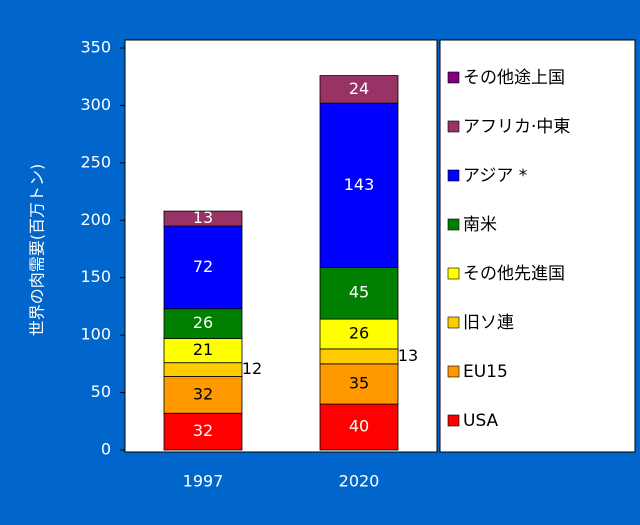 This screenshot has width=640, height=525. I want to click on y-tick-label: 0, so click(106, 449).